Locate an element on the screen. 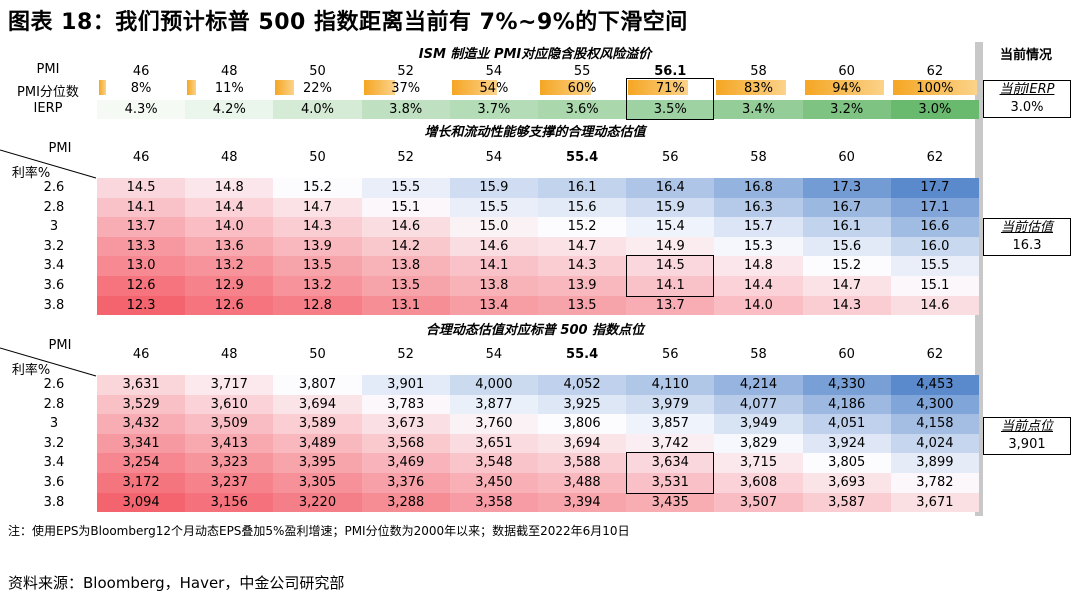  section3-pmi-header: 52 is located at coordinates (405, 354).